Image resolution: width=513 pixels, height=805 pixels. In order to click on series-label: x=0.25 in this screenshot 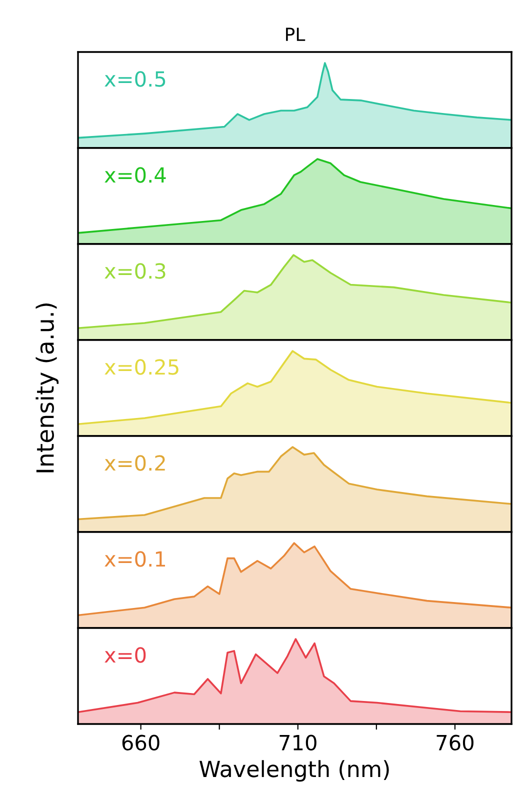, I will do `click(141, 367)`.